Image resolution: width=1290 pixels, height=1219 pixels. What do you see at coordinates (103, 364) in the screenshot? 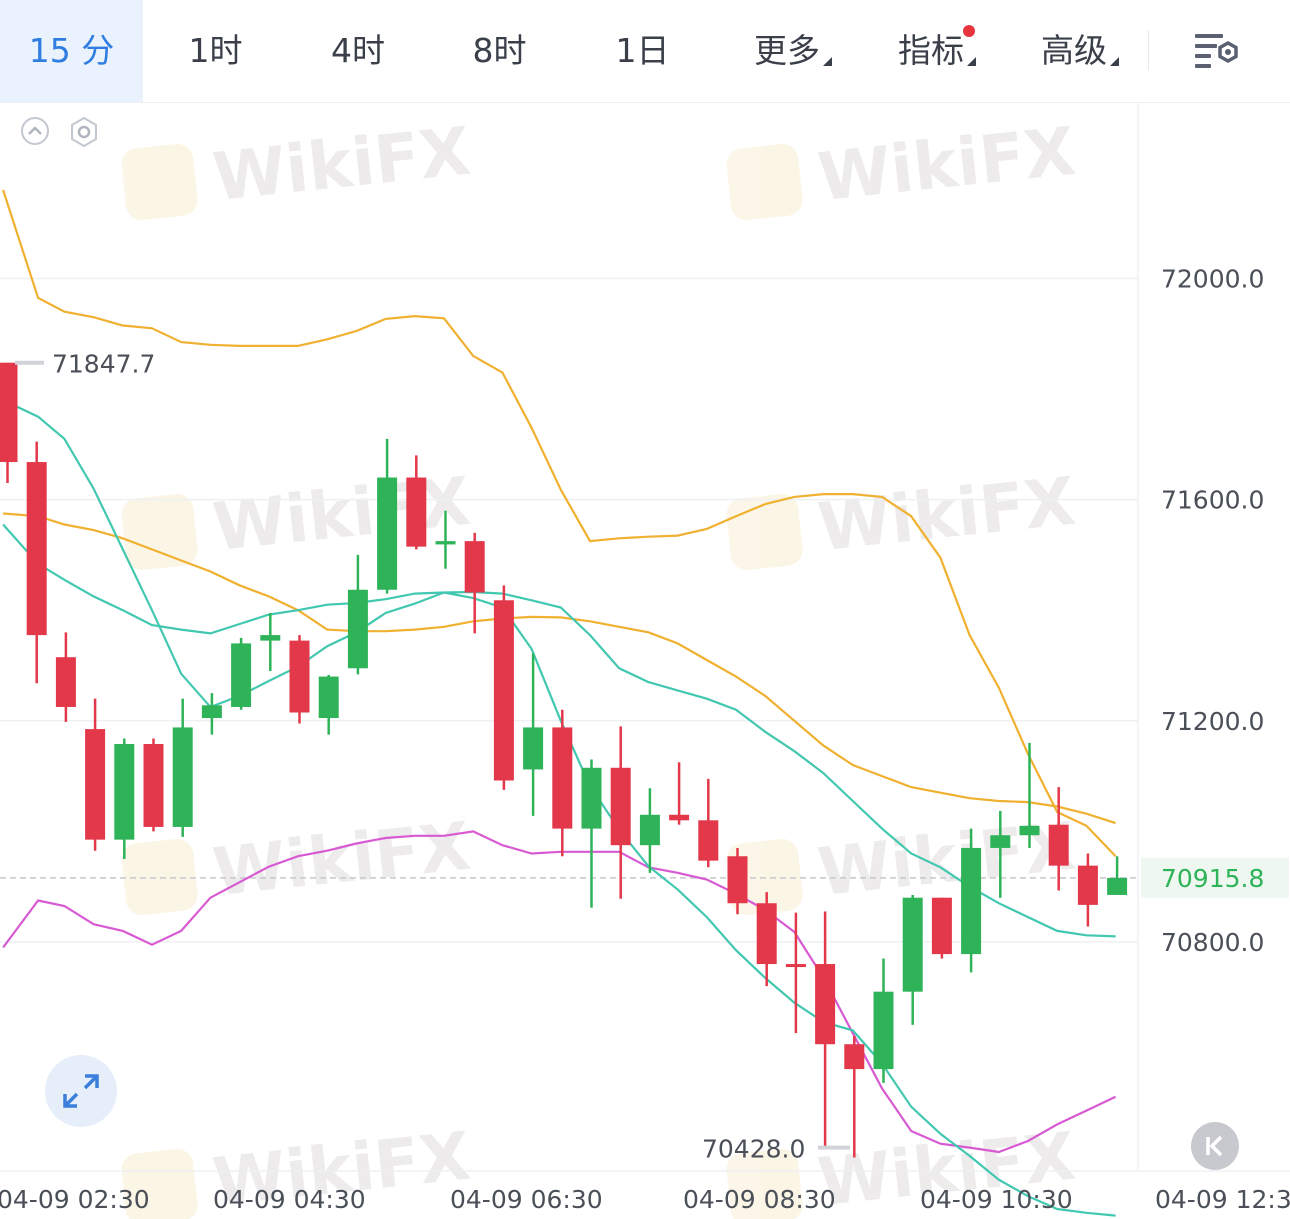
I see `high-price-label: 71847.7` at bounding box center [103, 364].